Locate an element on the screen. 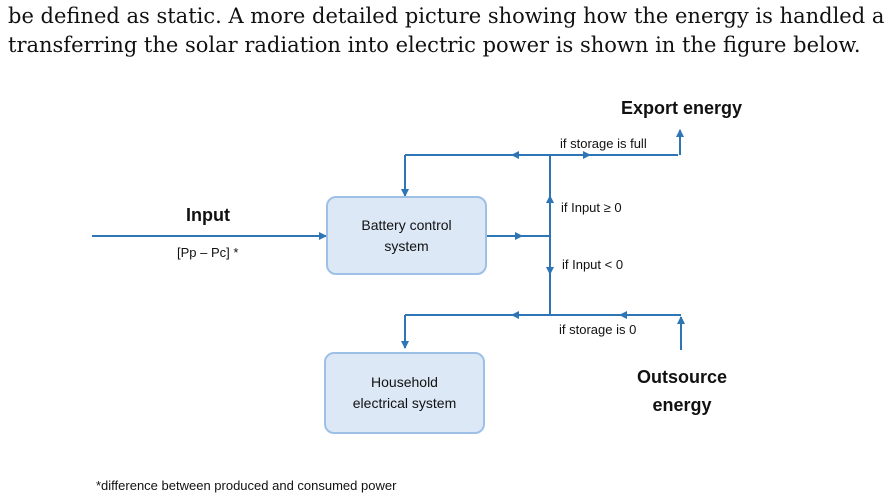 This screenshot has height=500, width=884. export-energy-label: Export energy is located at coordinates (682, 108).